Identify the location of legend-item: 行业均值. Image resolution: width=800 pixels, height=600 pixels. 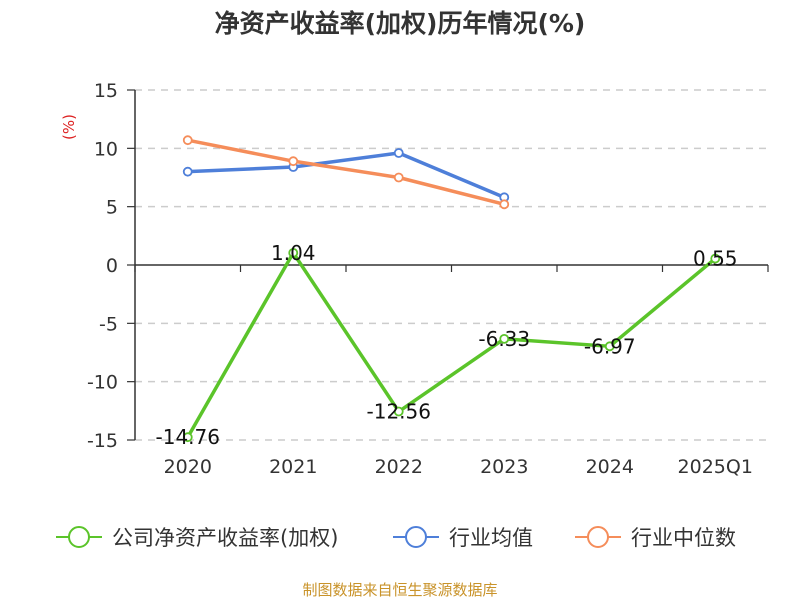
(463, 538).